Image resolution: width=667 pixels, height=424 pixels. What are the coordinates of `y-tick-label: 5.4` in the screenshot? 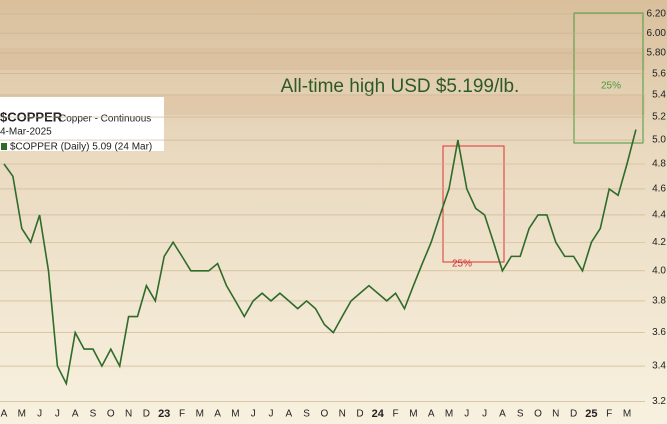 It's located at (659, 95).